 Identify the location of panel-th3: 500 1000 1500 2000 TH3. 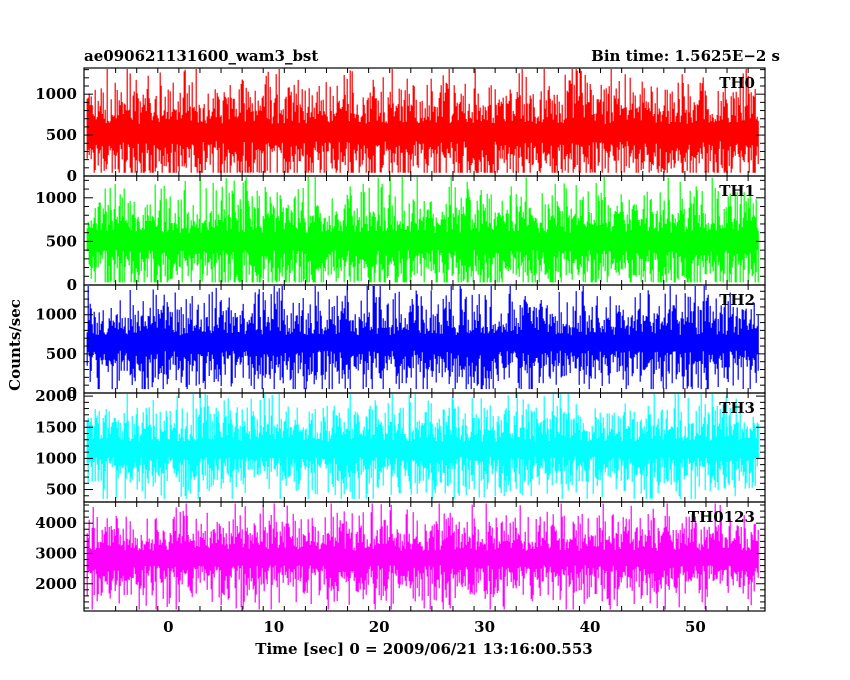
(400, 445).